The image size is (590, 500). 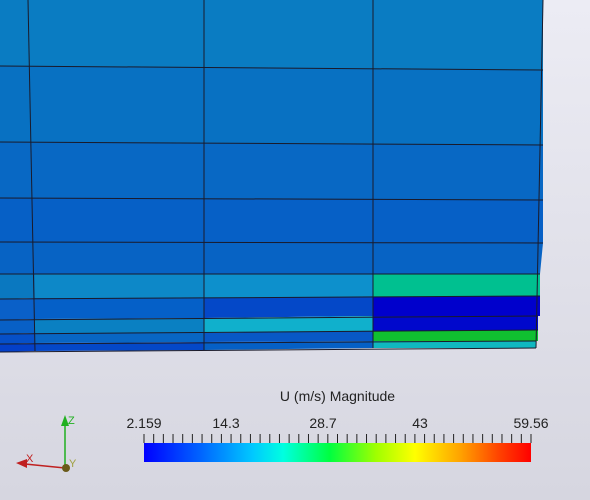 I want to click on color-bar-tick-label: 59.56, so click(x=531, y=423).